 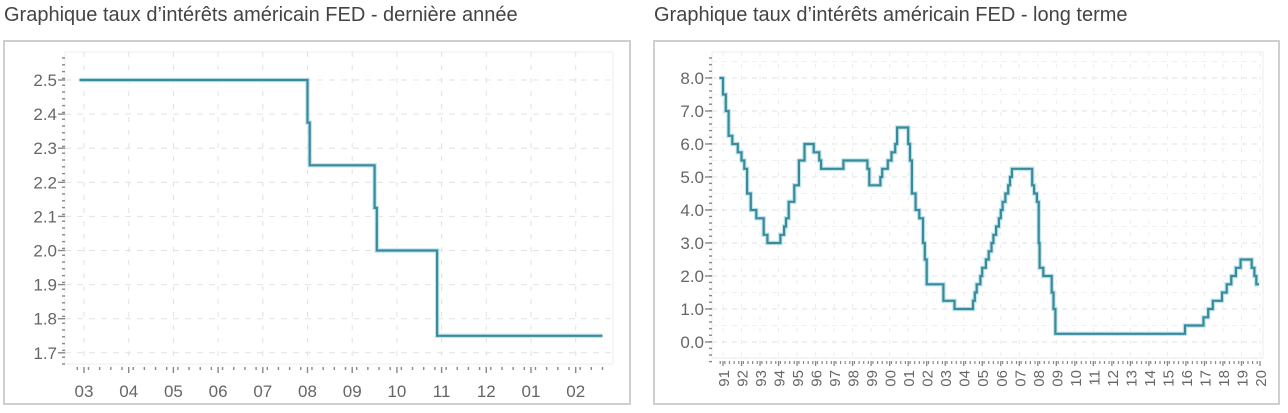 I want to click on x-axis: 03 04 05 06 07 08 09 10 11 12 01 02, so click(x=339, y=384).